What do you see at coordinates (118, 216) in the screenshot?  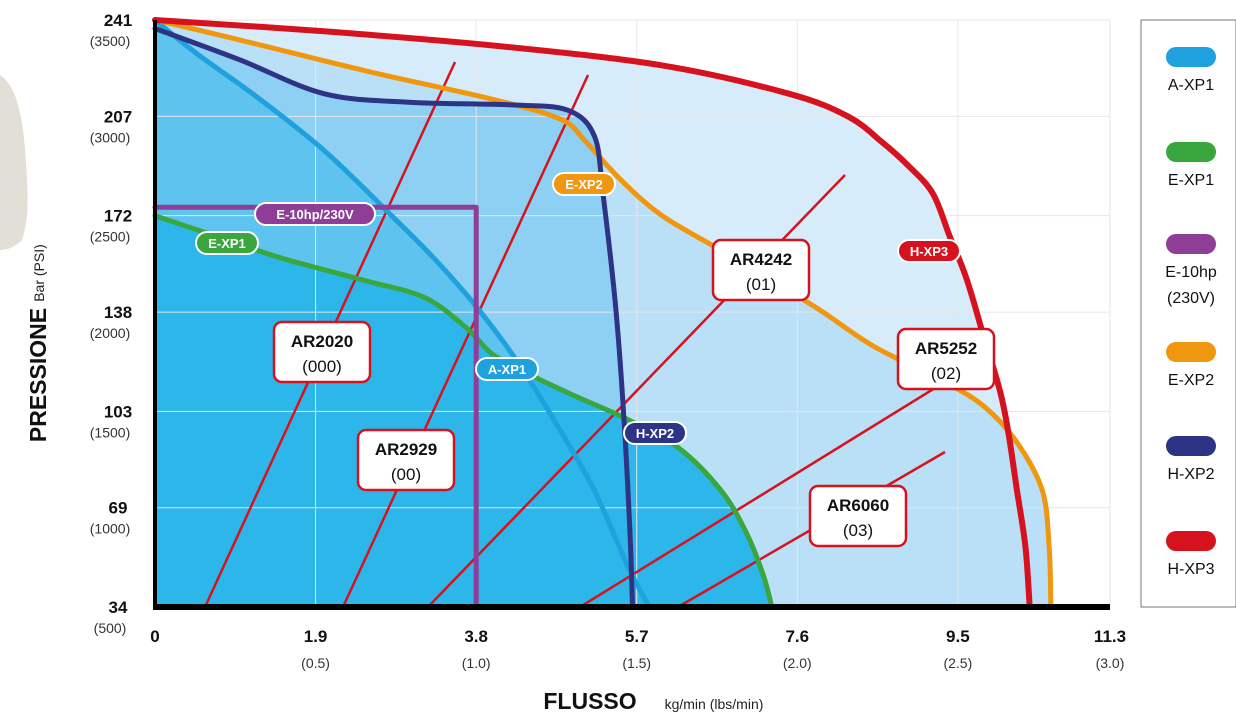 I see `y-tick-label: 172` at bounding box center [118, 216].